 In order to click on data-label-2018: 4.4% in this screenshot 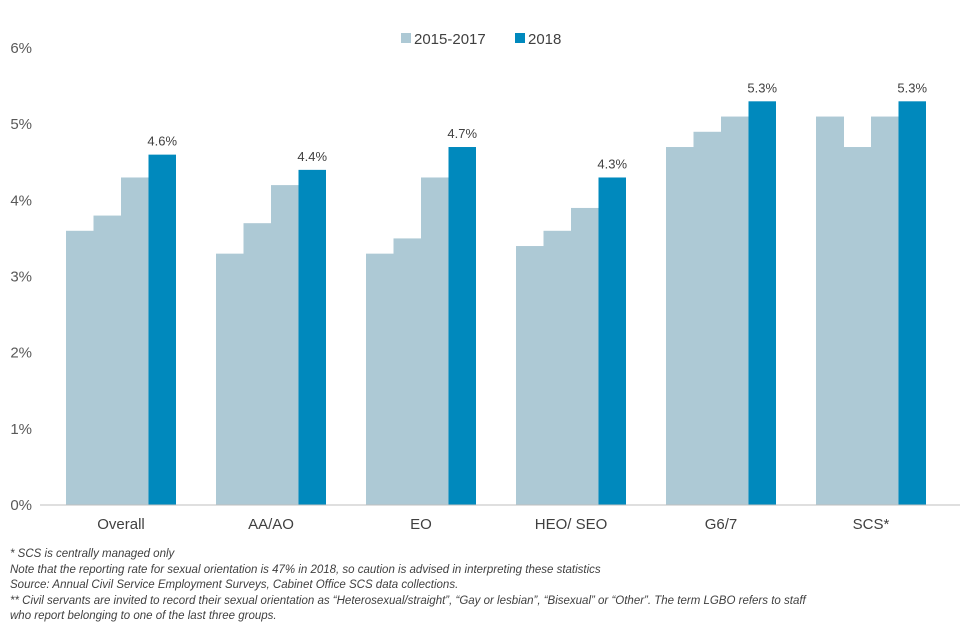, I will do `click(312, 156)`.